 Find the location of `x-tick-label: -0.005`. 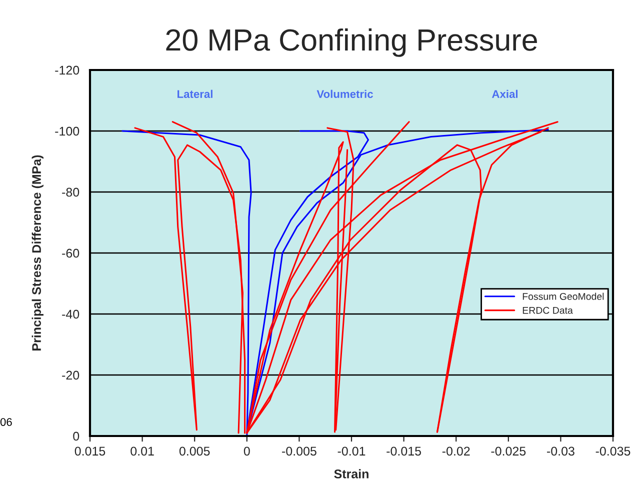

x-tick-label: -0.005 is located at coordinates (299, 451).